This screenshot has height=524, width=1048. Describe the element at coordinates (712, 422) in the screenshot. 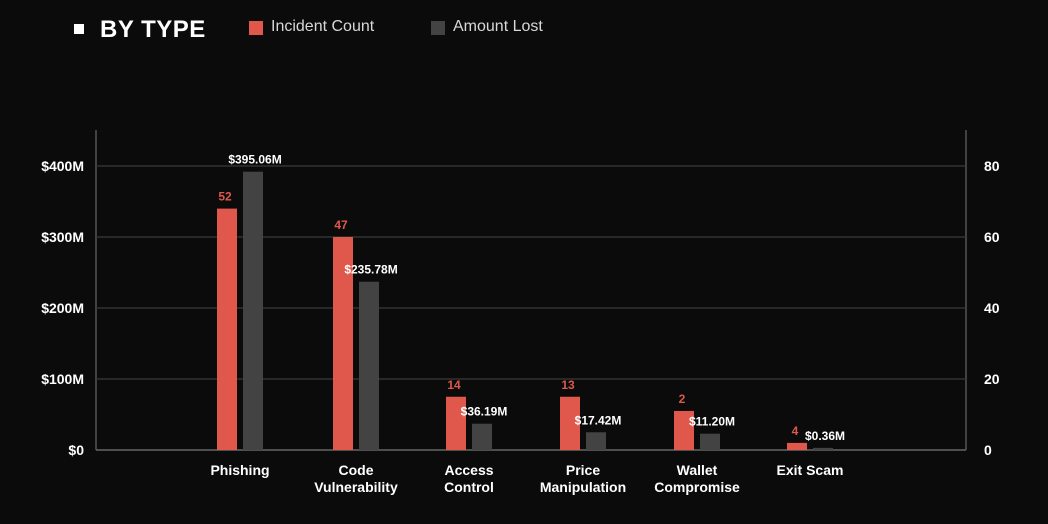

I see `data-label-amount-lost: $11.20M` at that location.